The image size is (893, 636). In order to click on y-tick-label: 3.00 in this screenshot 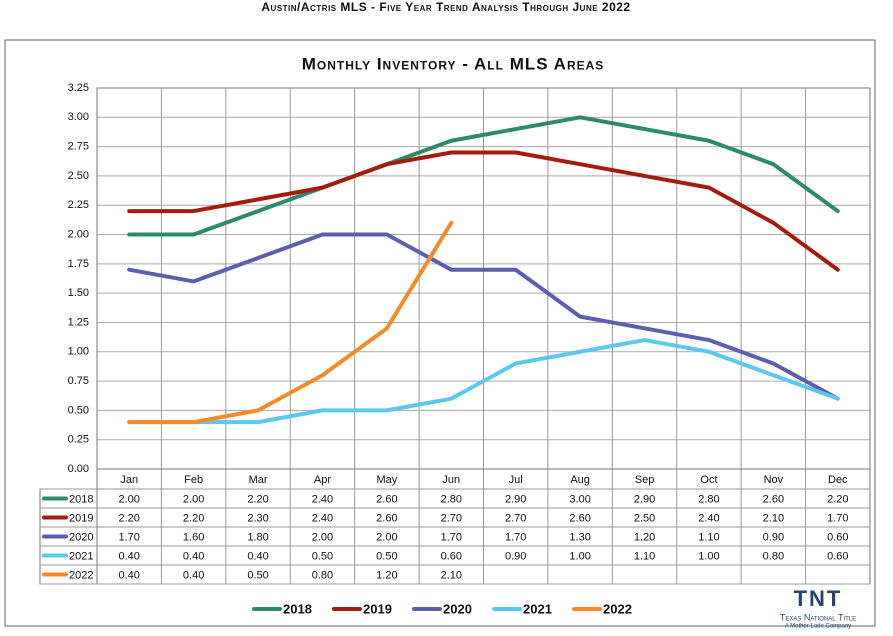, I will do `click(78, 117)`.